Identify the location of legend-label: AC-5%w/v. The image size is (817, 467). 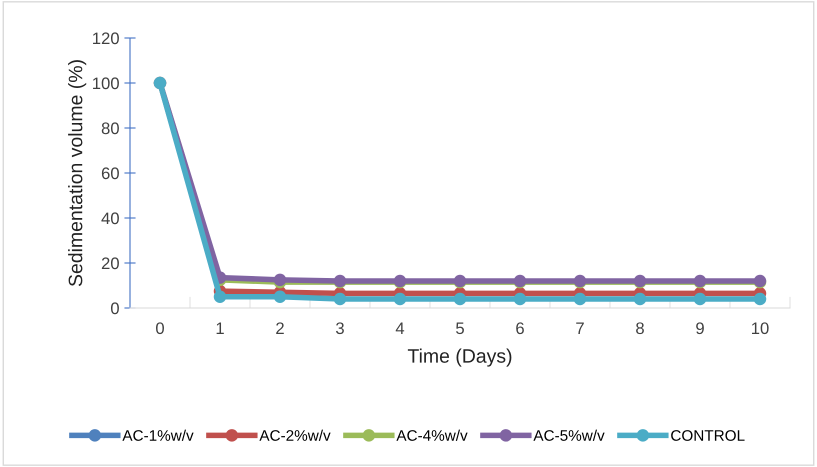
(569, 435).